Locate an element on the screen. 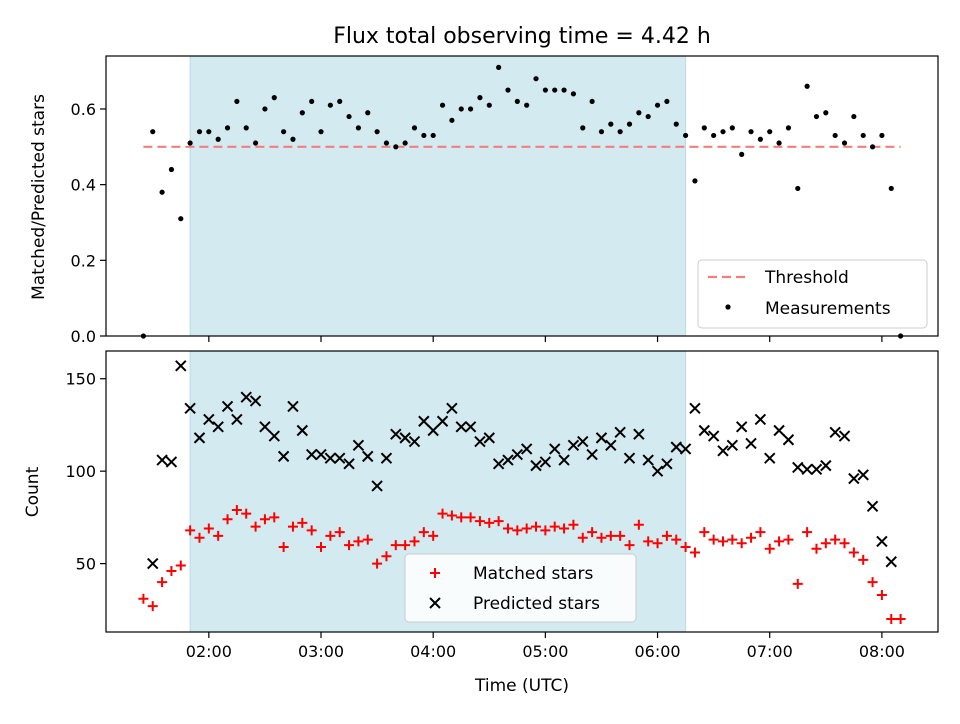  legend-threshold-label: Threshold is located at coordinates (806, 278).